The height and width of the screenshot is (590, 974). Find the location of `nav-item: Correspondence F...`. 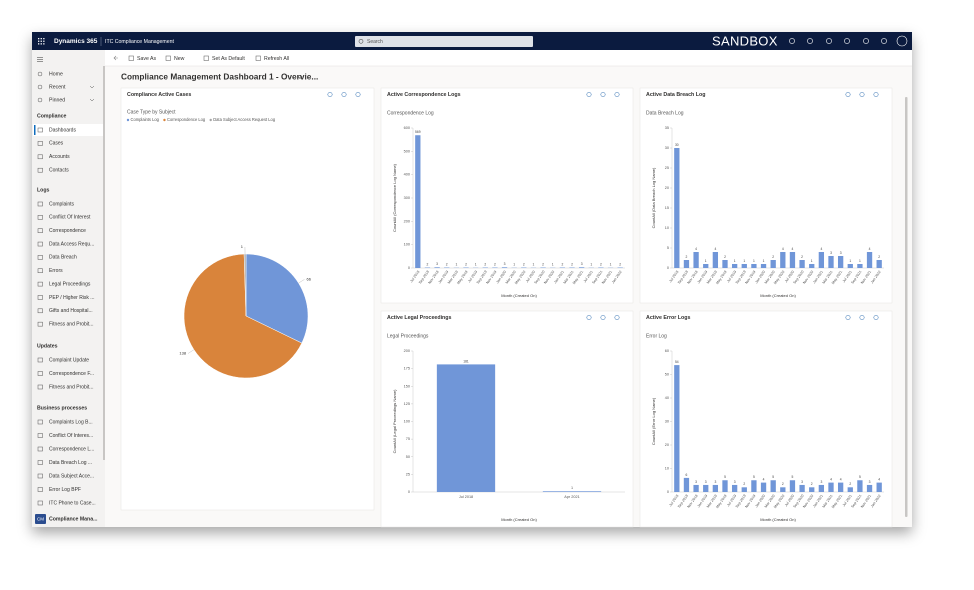

nav-item: Correspondence F... is located at coordinates (71, 374).